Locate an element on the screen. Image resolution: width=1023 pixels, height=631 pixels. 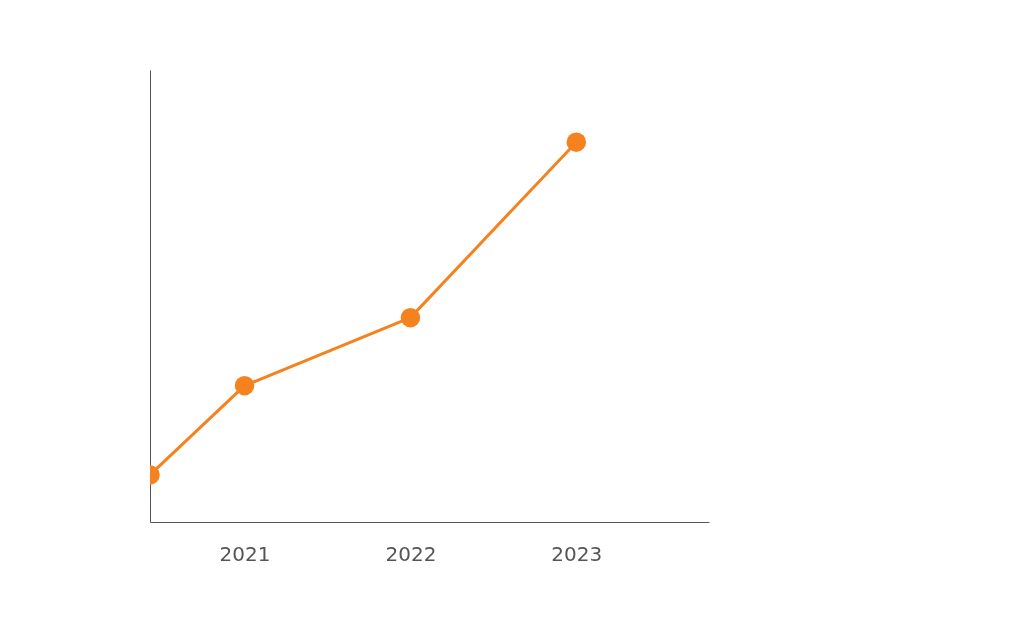
x-tick-label: 2022 is located at coordinates (411, 553).